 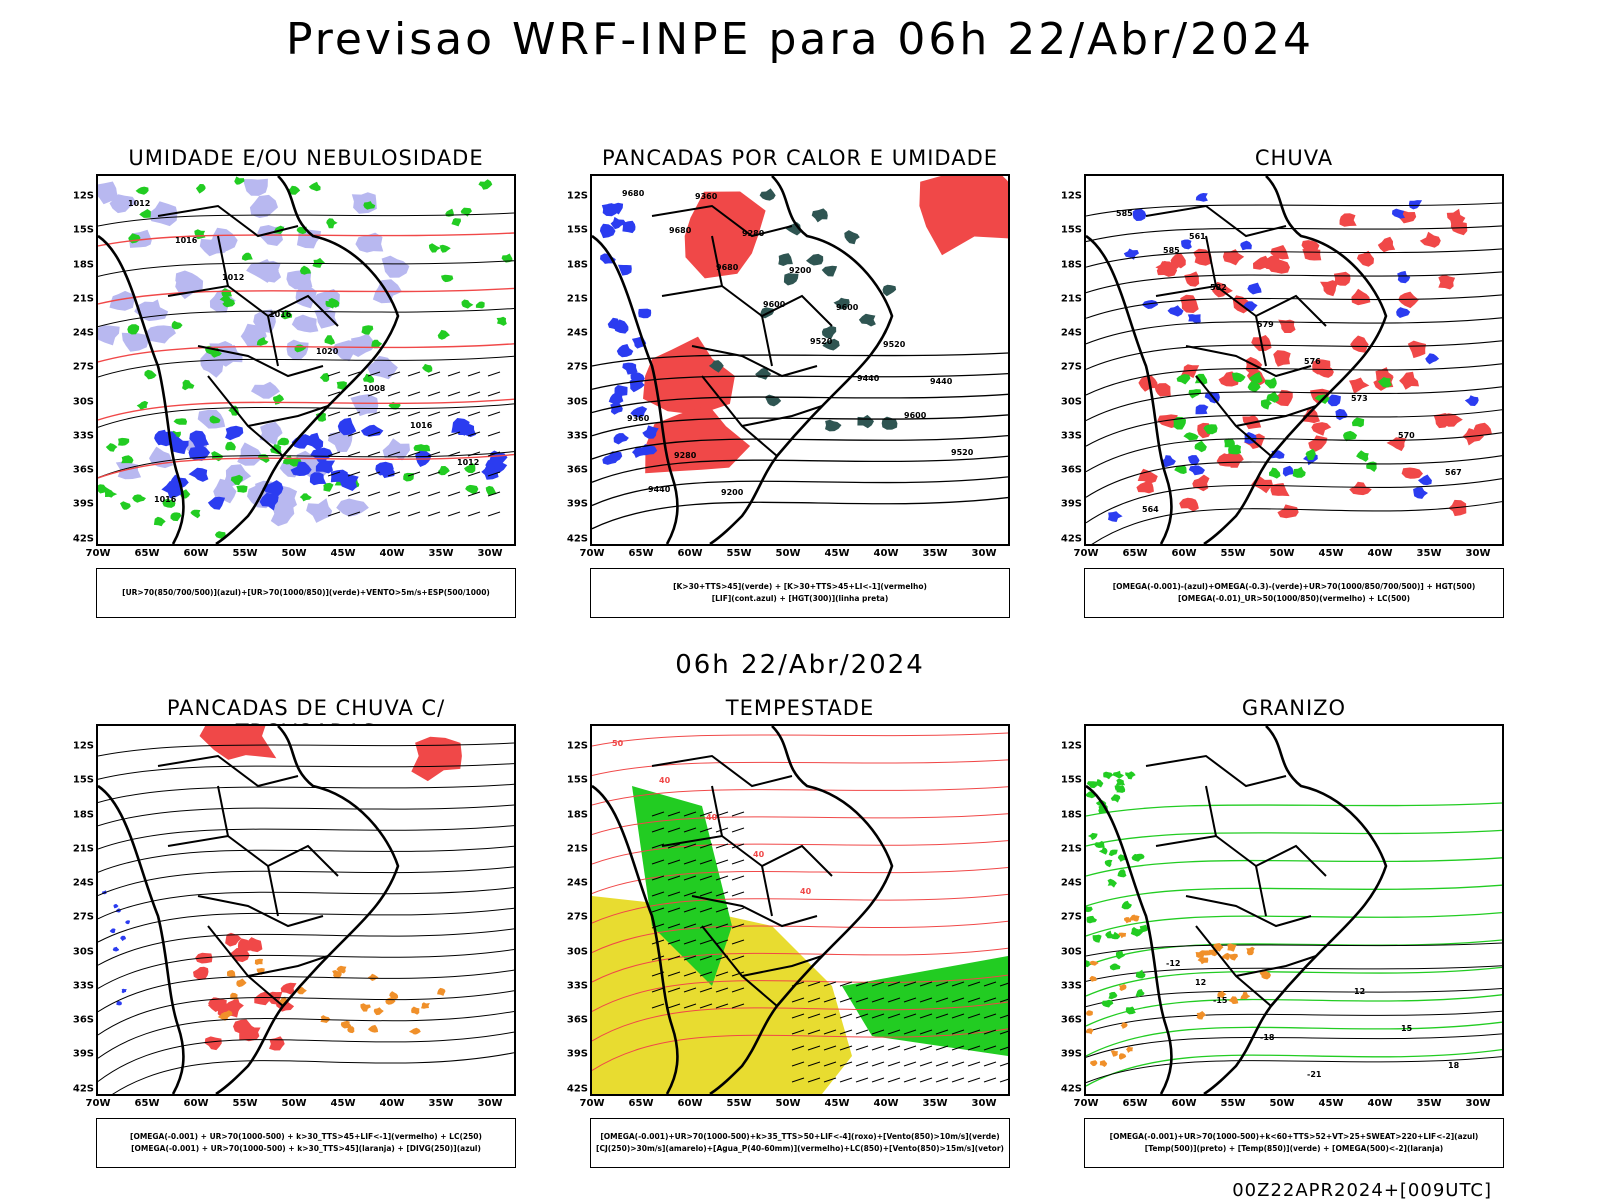 What do you see at coordinates (894, 344) in the screenshot?
I see `contour-label: 9520` at bounding box center [894, 344].